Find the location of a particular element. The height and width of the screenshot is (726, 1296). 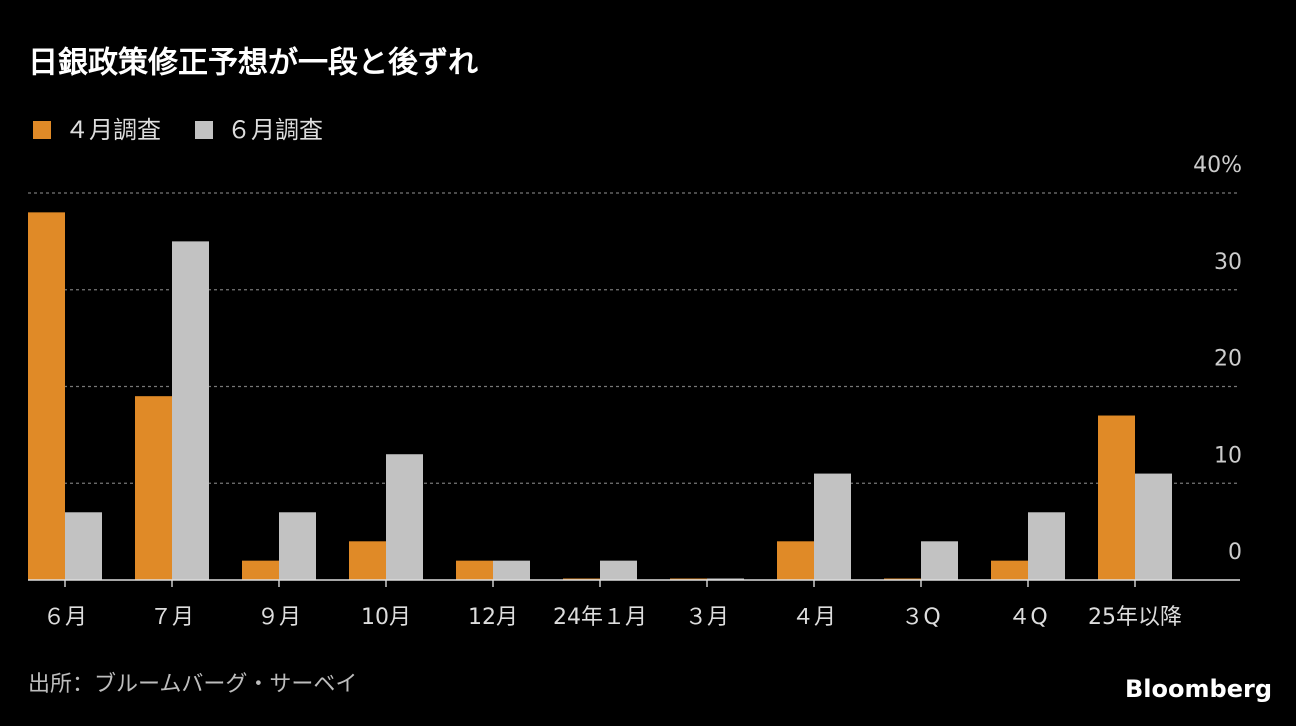

y-tick-label: 20 is located at coordinates (1228, 359).